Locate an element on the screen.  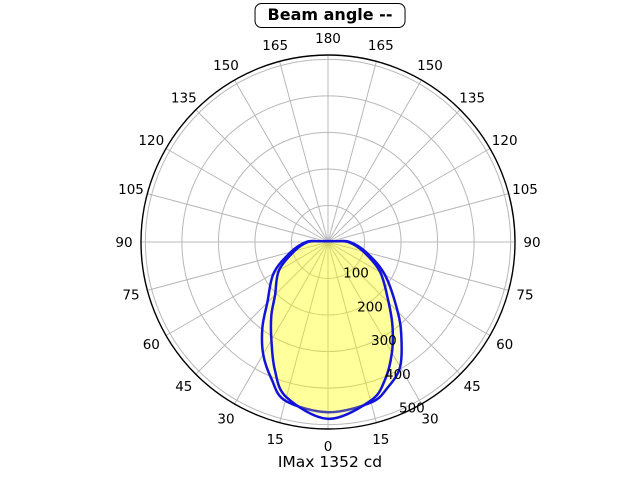
imax-label: IMax 1352 cd is located at coordinates (330, 462).